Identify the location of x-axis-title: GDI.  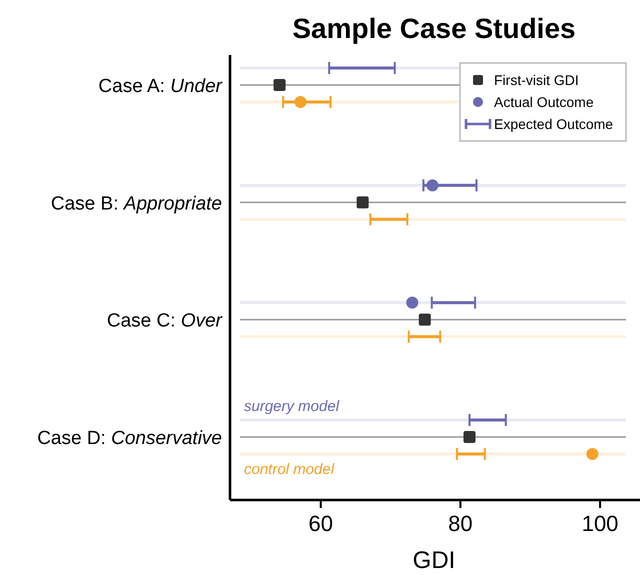
(434, 560).